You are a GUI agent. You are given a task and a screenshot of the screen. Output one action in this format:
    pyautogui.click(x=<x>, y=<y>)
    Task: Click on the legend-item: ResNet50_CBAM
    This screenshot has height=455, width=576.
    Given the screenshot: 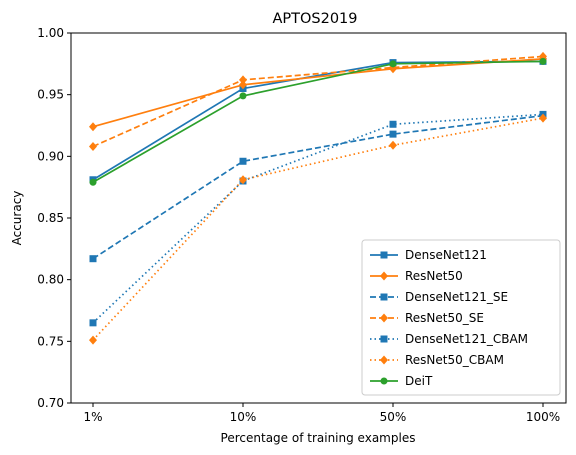 What is the action you would take?
    pyautogui.click(x=437, y=360)
    